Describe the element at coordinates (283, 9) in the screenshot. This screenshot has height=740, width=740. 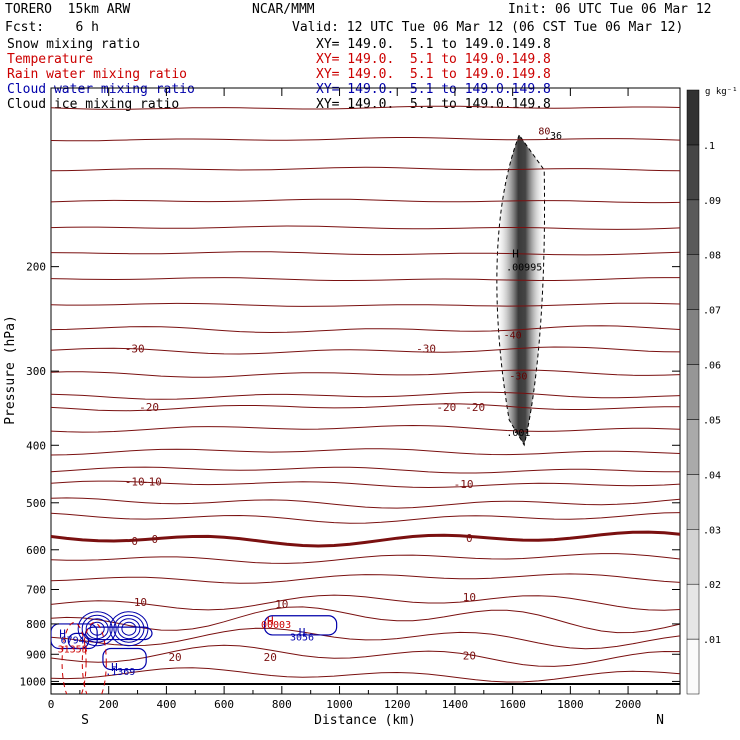
I see `org-label: NCAR/MMM` at that location.